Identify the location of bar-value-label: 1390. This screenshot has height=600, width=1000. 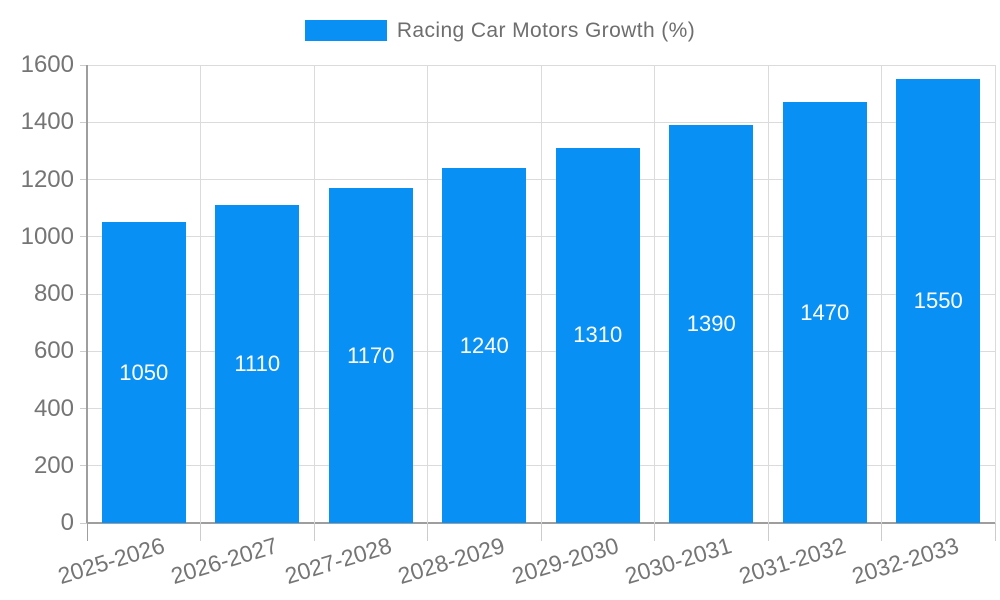
(711, 324).